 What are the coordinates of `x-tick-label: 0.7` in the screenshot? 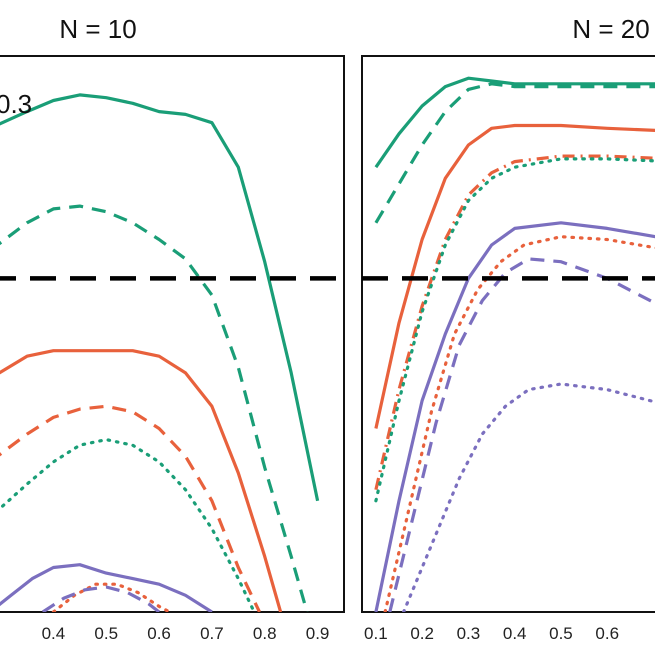 It's located at (212, 633).